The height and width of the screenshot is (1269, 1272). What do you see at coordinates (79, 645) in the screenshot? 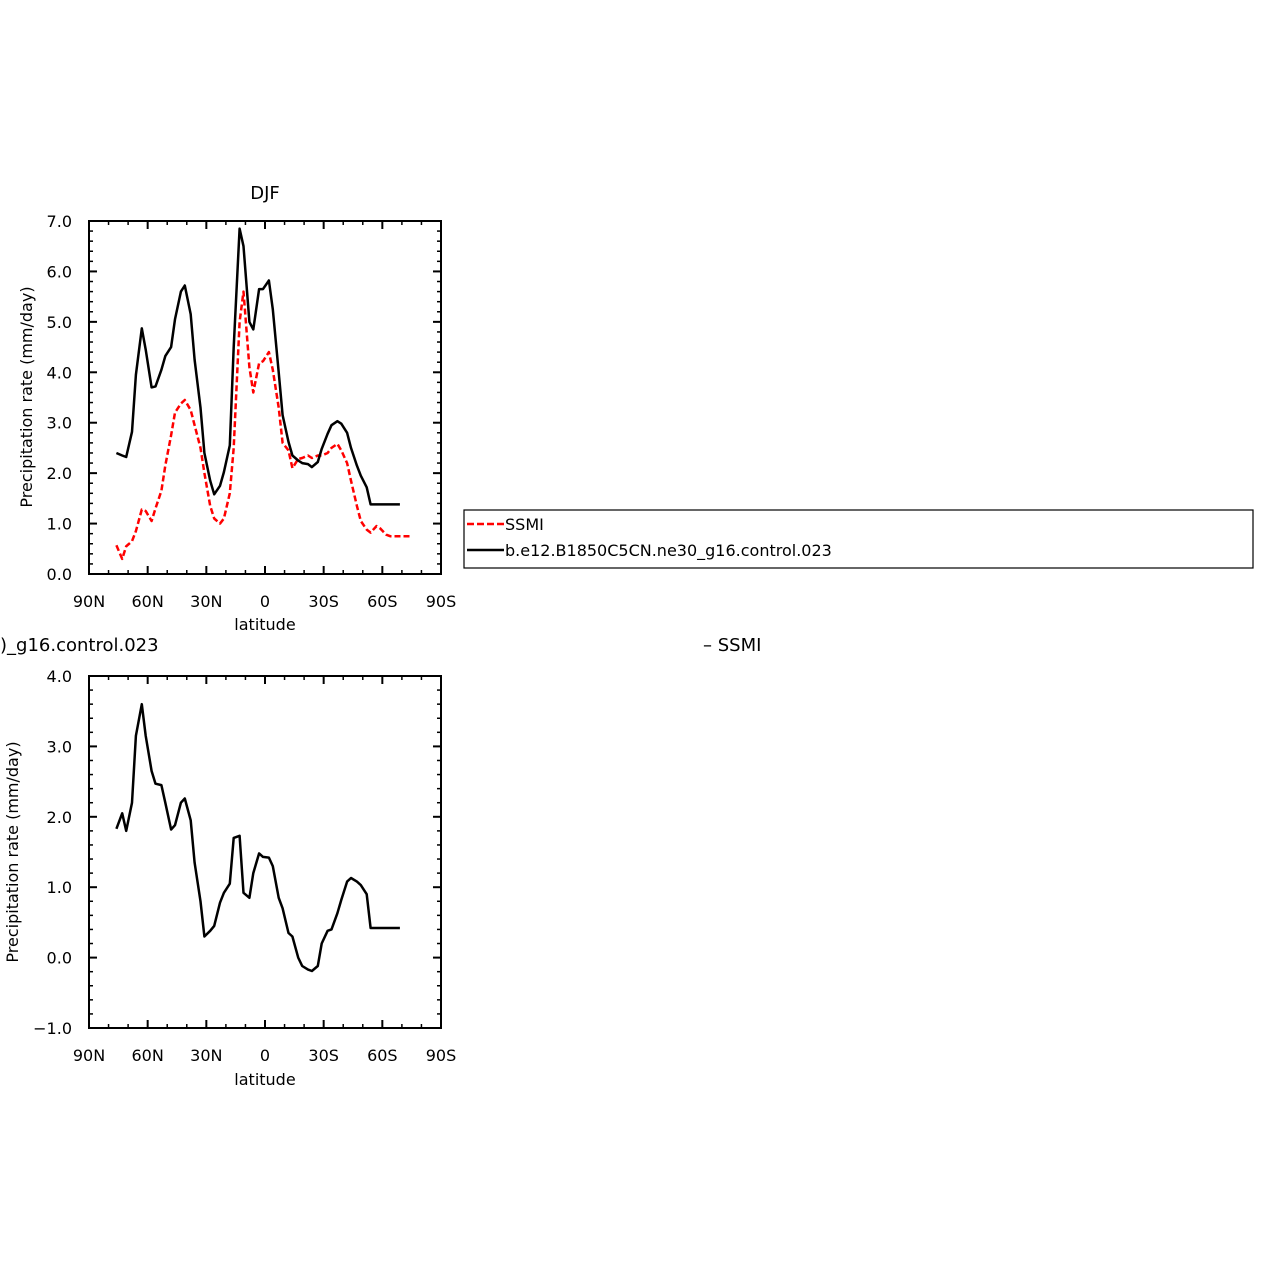
I see `chart-title: )_g16.control.023` at bounding box center [79, 645].